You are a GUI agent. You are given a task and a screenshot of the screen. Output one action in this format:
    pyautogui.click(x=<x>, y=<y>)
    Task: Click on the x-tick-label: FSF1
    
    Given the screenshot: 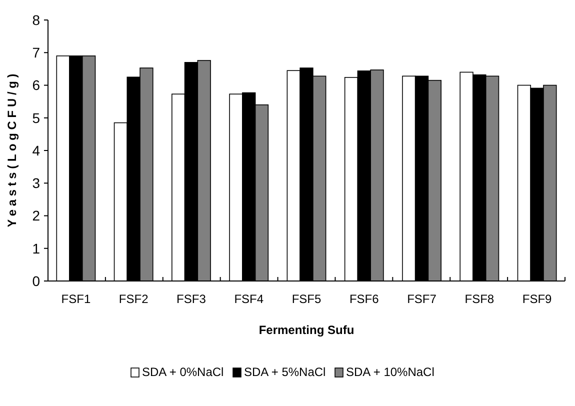 What is the action you would take?
    pyautogui.click(x=76, y=299)
    